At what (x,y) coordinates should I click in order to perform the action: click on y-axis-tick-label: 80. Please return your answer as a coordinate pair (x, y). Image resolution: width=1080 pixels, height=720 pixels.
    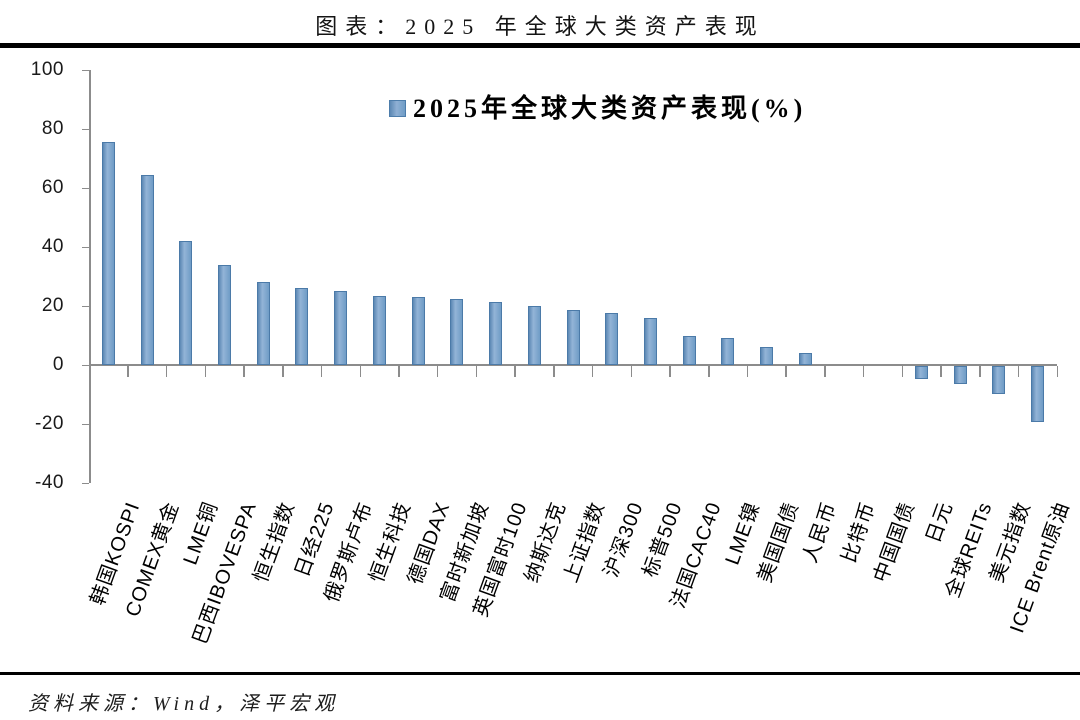
    Looking at the image, I should click on (52, 128).